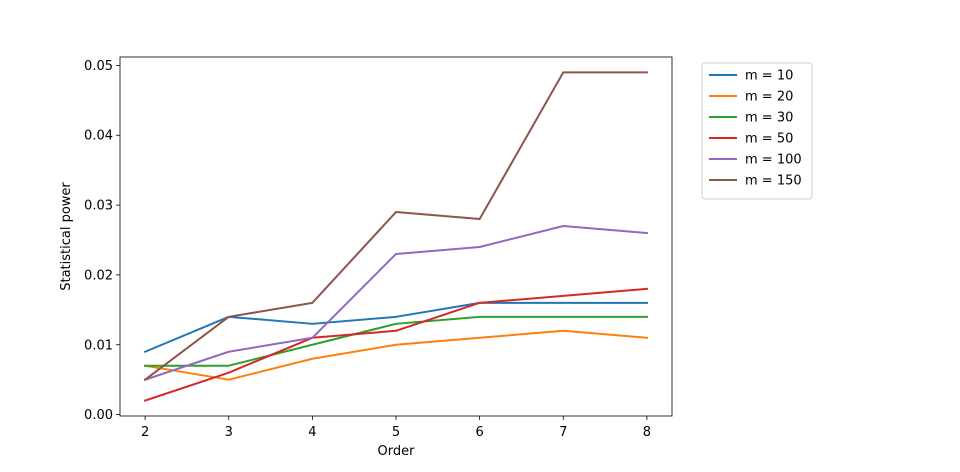 The image size is (960, 472). I want to click on x-tick-label: 2, so click(145, 432).